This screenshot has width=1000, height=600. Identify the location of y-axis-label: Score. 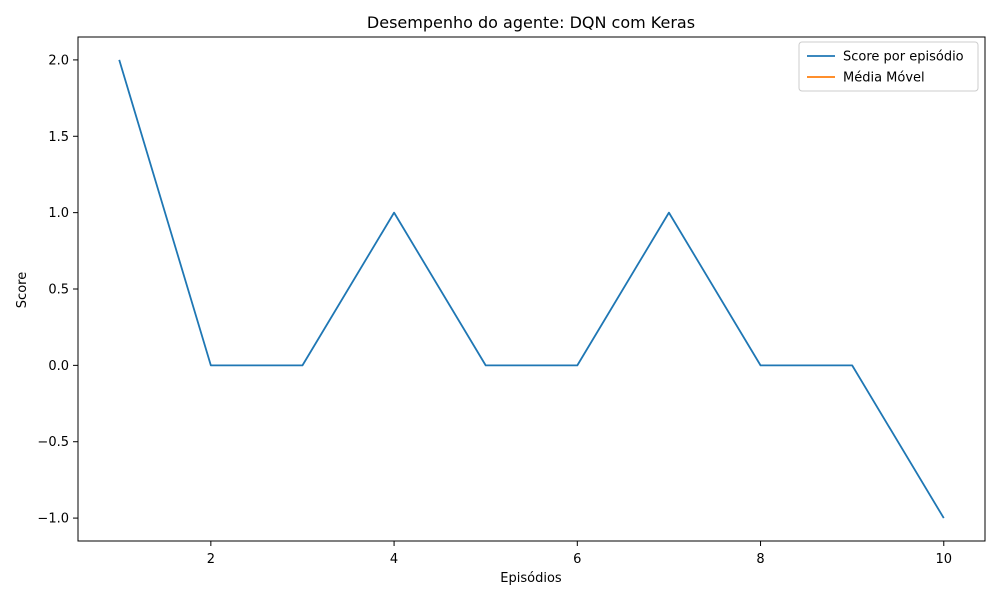
(22, 290).